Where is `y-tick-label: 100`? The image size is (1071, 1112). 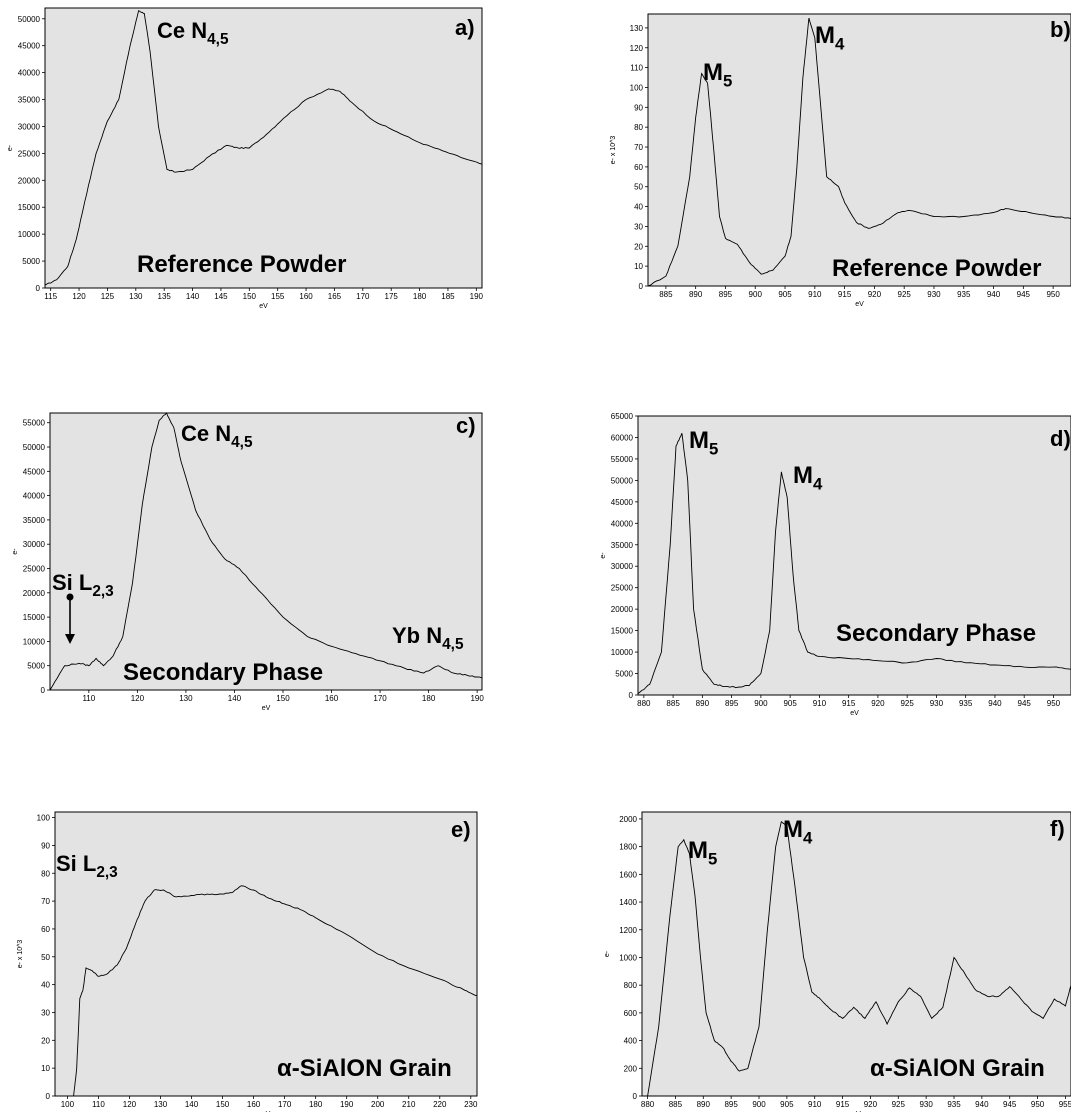
y-tick-label: 100 is located at coordinates (44, 818).